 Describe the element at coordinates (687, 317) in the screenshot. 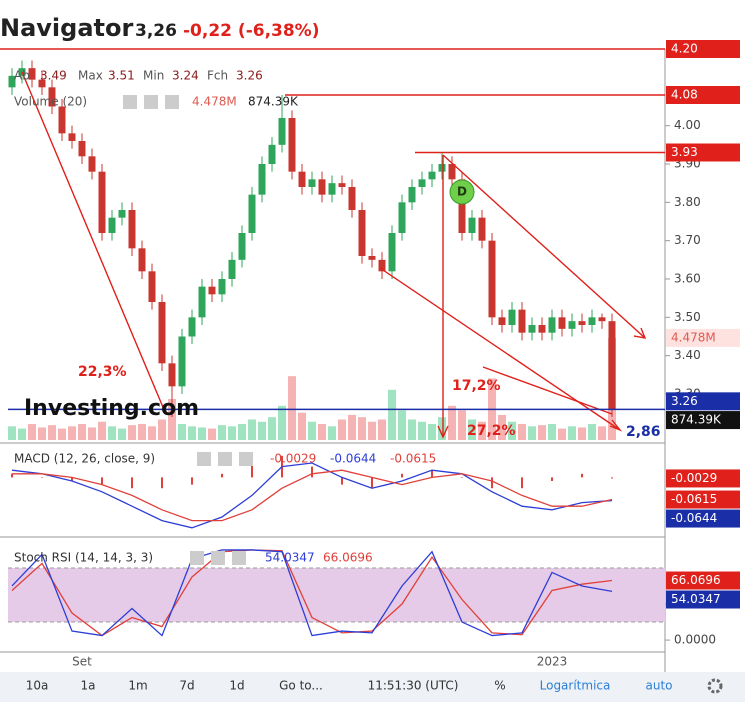

I see `y-tick-label: 3.50` at that location.